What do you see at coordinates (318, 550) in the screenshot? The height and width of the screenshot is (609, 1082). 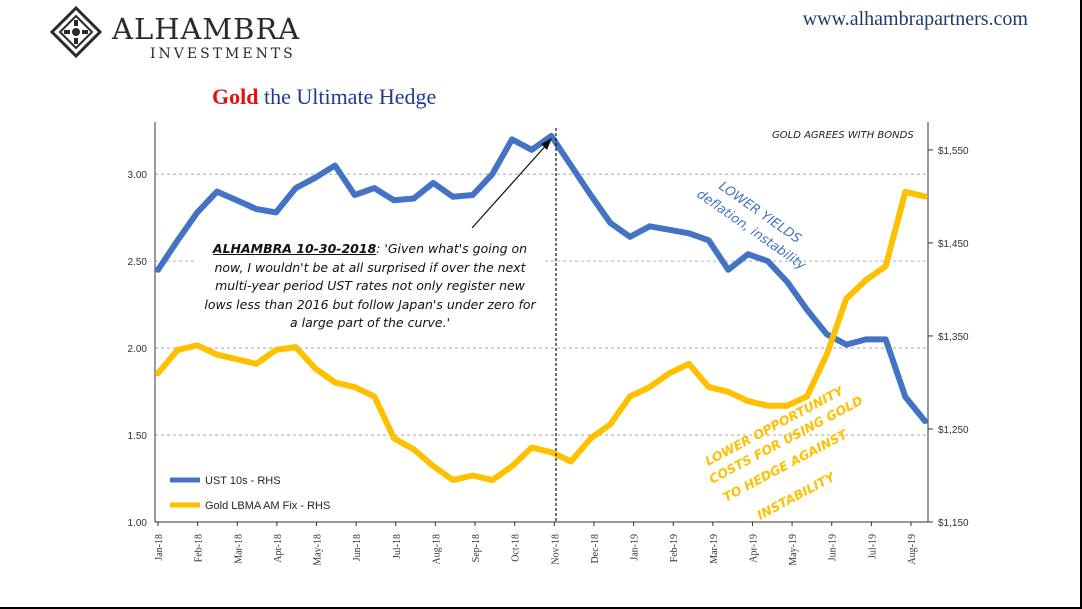 I see `x-tick-label: May-18` at bounding box center [318, 550].